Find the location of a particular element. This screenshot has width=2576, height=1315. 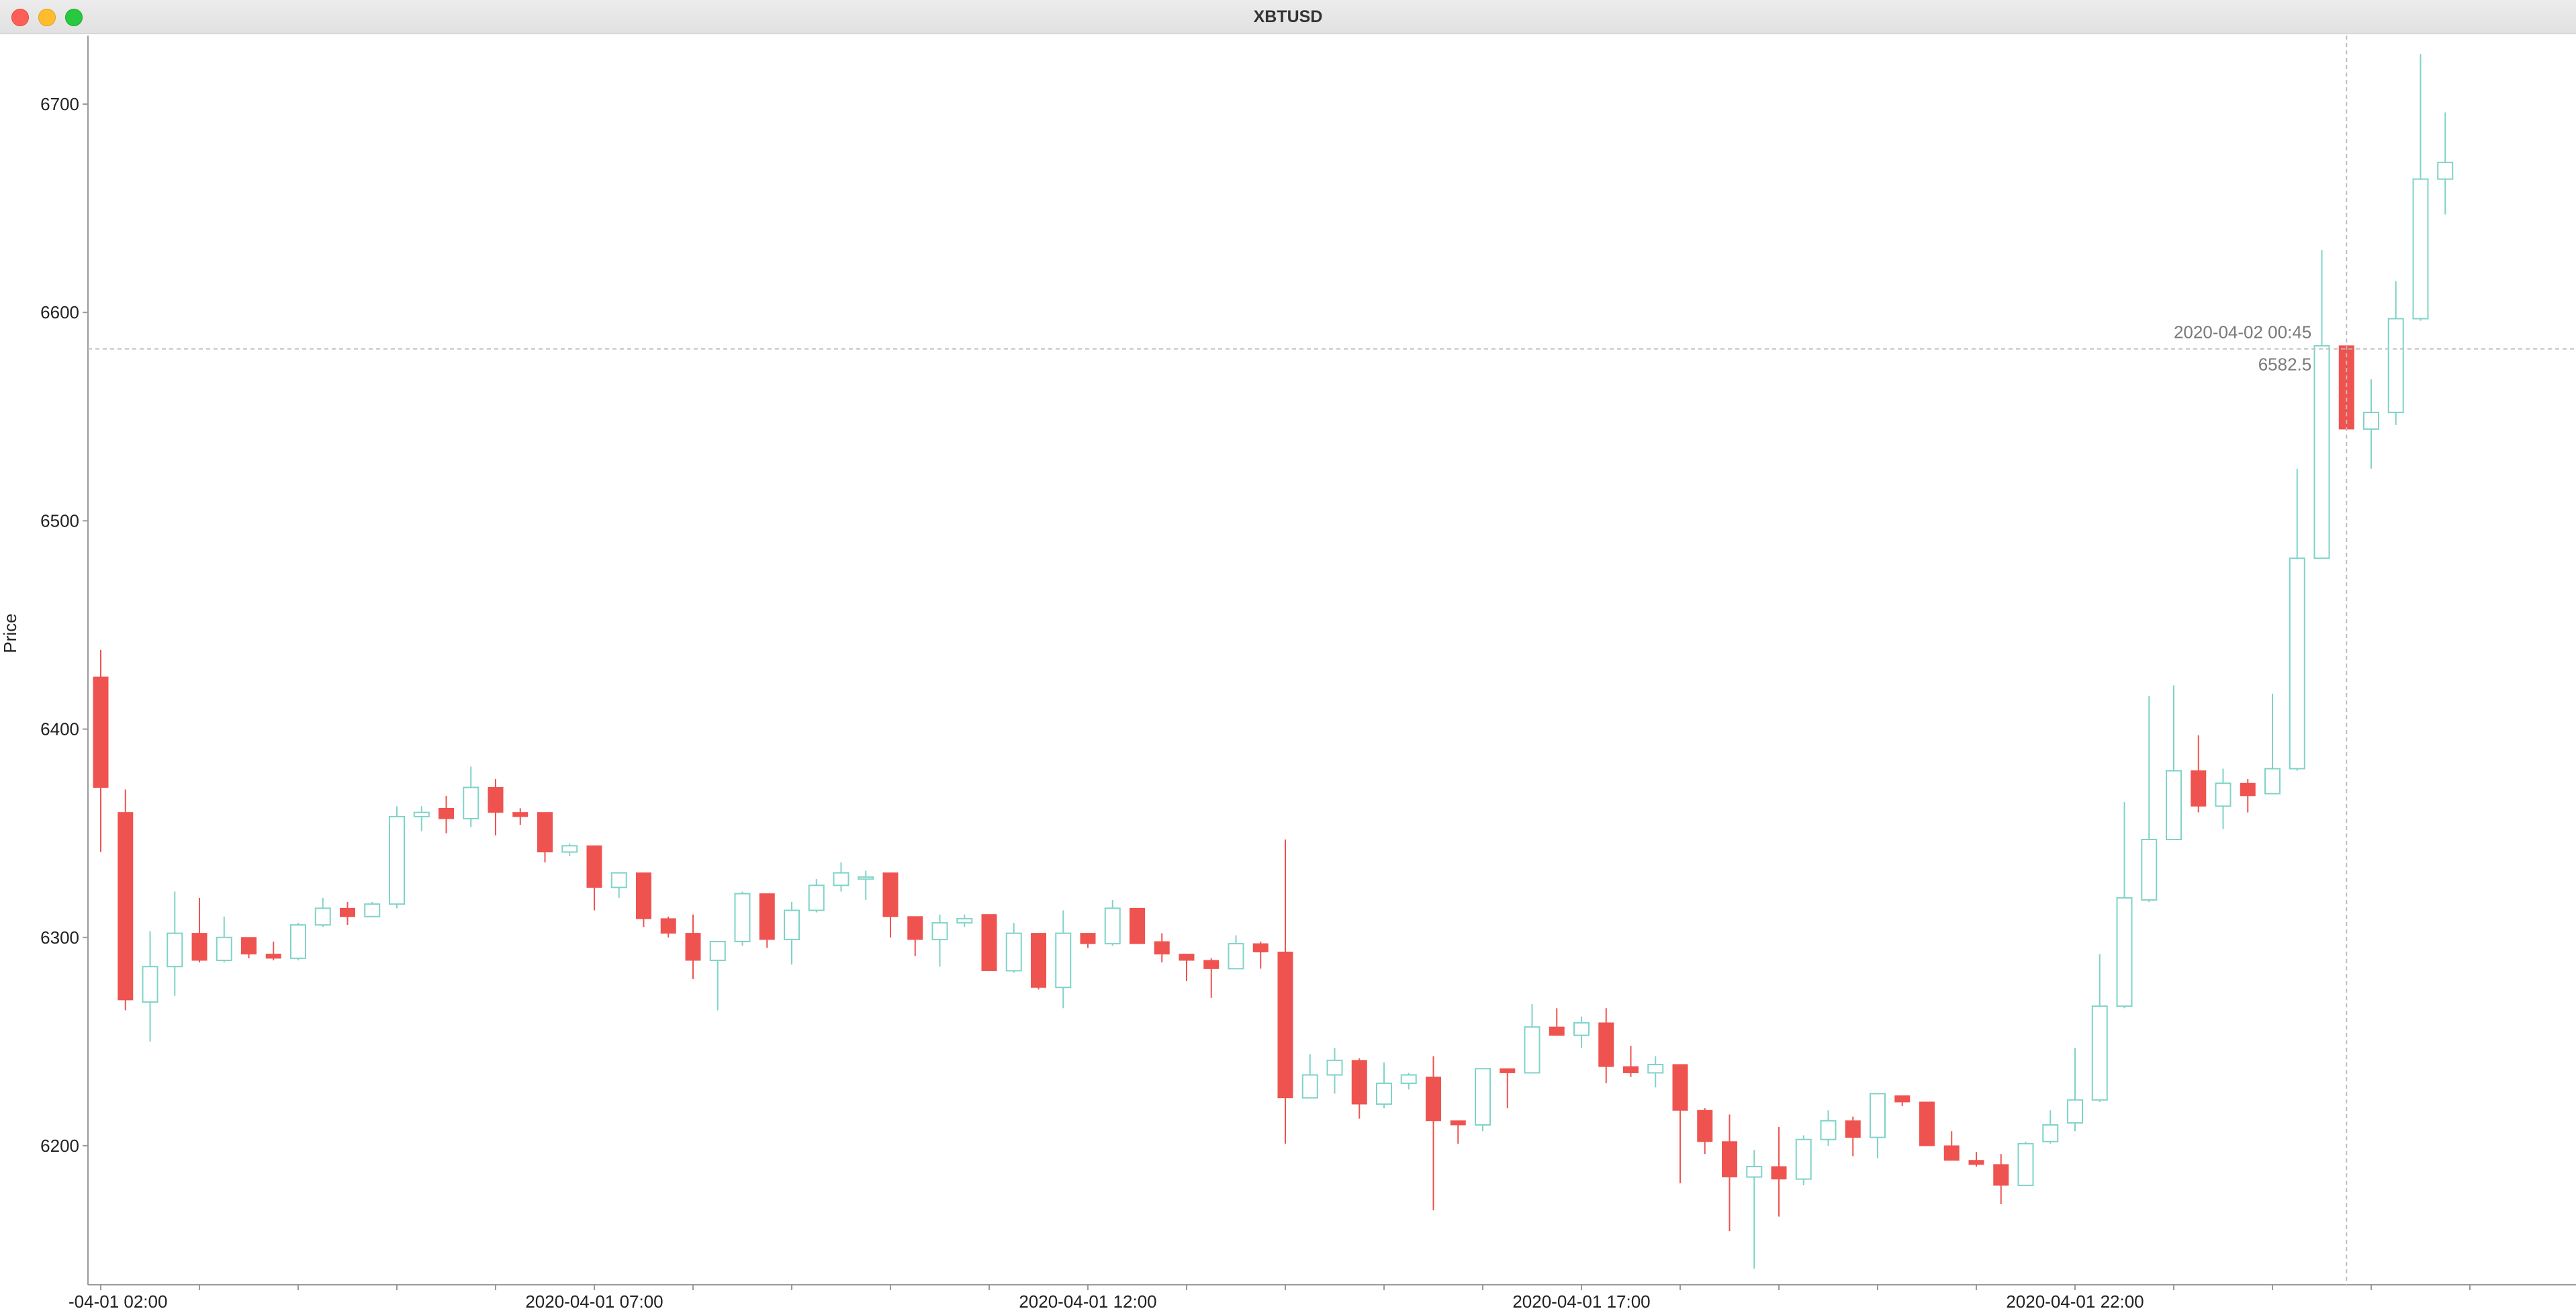

x-tick-label: 2020-04-01 17:00 is located at coordinates (1581, 1301).